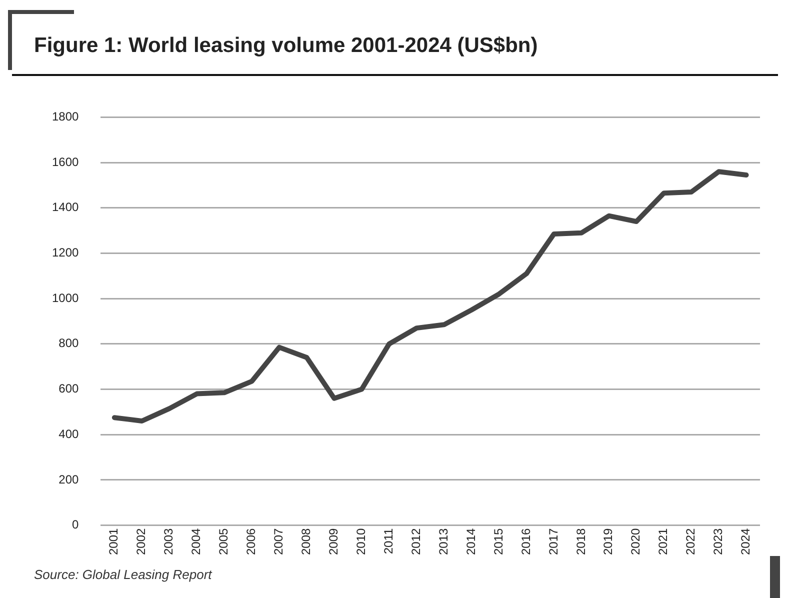 This screenshot has height=598, width=791. Describe the element at coordinates (498, 542) in the screenshot. I see `x-tick-label: 2015` at that location.